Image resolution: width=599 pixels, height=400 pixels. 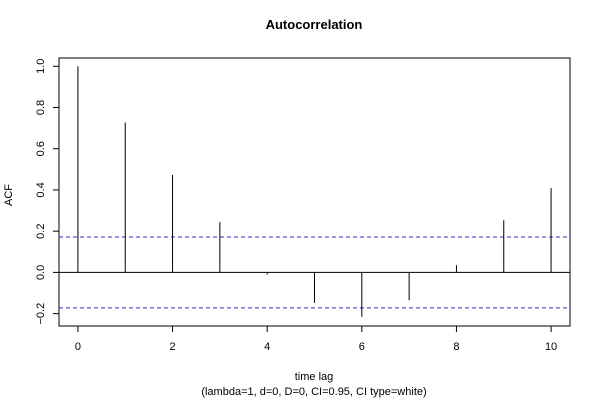 What do you see at coordinates (172, 347) in the screenshot?
I see `x-tick-label: 2` at bounding box center [172, 347].